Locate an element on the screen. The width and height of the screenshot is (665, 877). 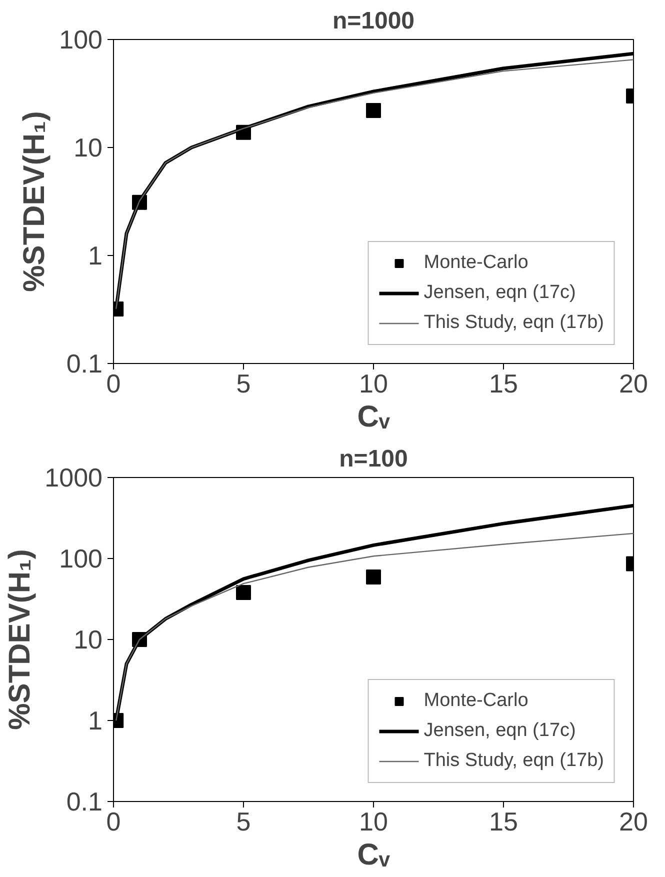
y-tick-label: 1000 is located at coordinates (73, 477).